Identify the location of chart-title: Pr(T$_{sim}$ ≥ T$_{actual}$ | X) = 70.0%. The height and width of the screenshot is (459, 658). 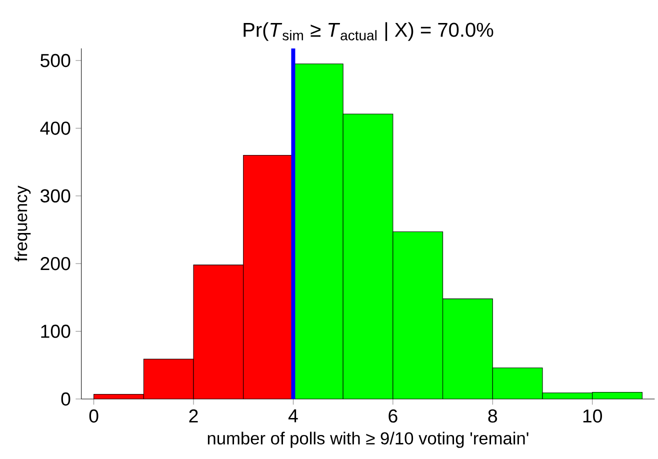
(369, 31).